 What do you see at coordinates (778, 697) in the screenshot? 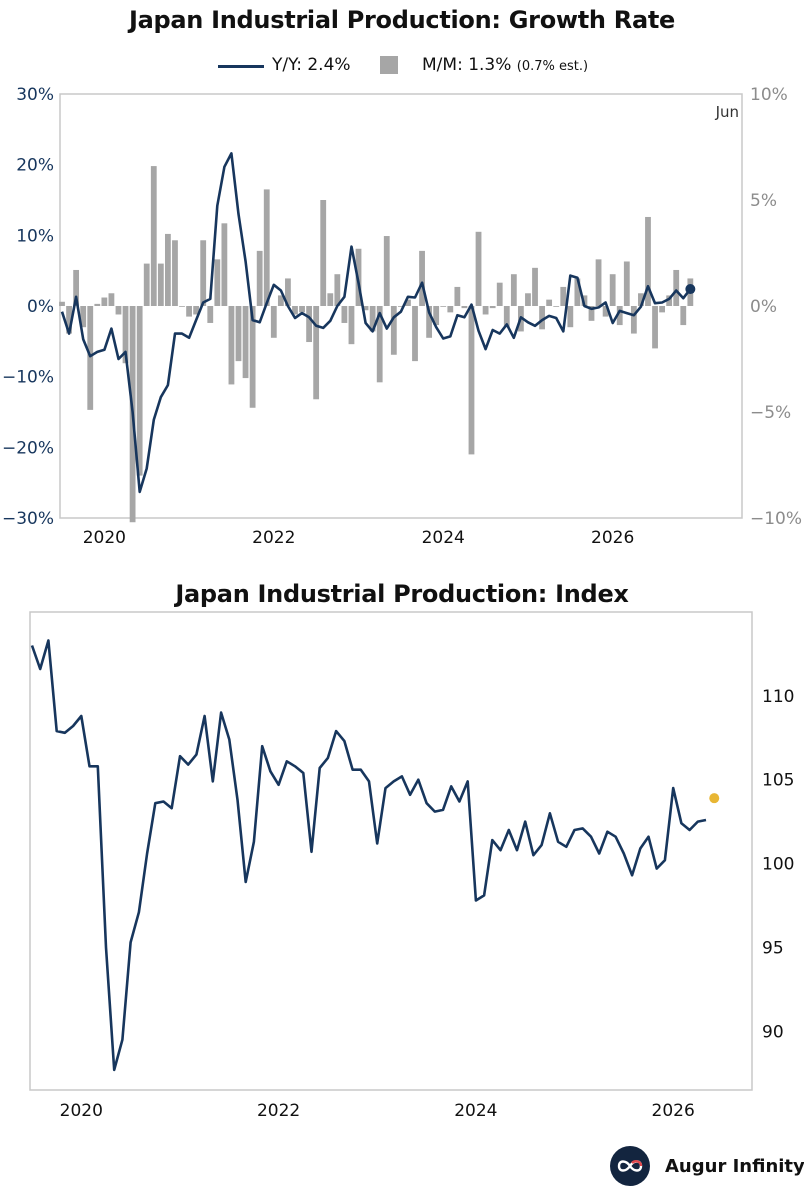
I see `index-axis-tick-label: 110` at bounding box center [778, 697].